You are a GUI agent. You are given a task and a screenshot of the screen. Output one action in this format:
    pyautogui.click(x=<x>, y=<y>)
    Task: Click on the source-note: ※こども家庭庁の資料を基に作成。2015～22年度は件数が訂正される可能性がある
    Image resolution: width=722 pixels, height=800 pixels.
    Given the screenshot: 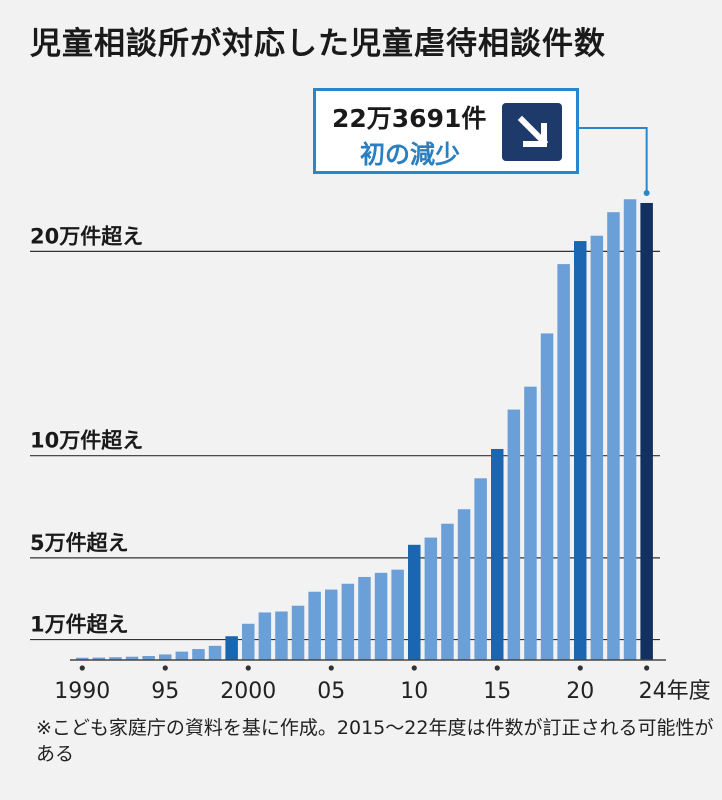 What is the action you would take?
    pyautogui.click(x=375, y=741)
    